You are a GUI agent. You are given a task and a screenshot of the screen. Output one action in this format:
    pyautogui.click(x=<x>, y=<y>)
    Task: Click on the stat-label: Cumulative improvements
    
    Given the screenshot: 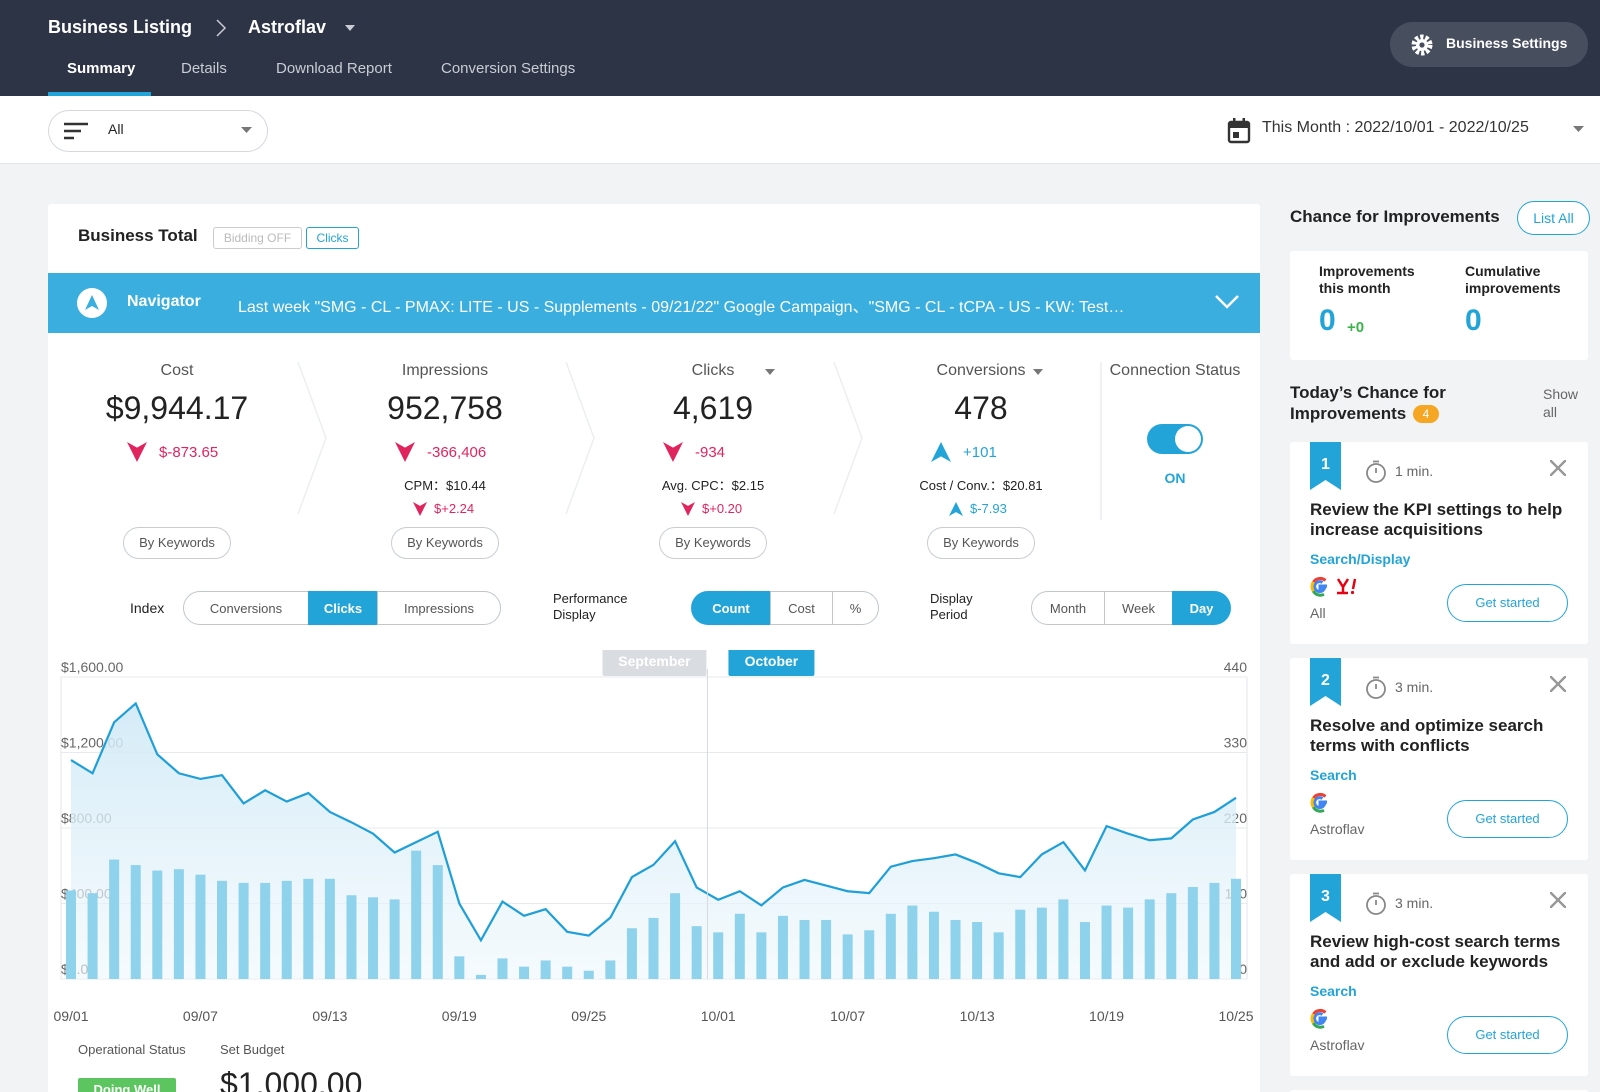 What is the action you would take?
    pyautogui.click(x=1513, y=279)
    